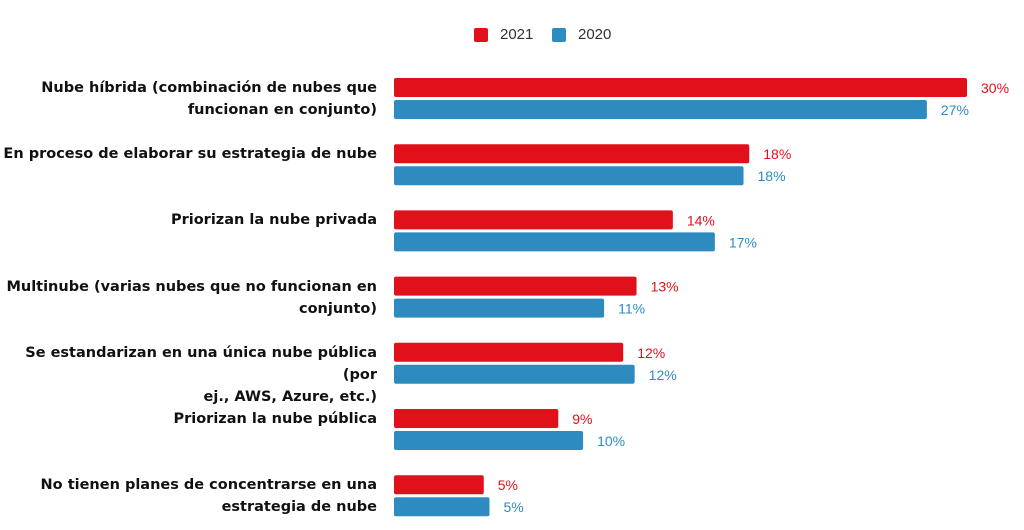  Describe the element at coordinates (275, 419) in the screenshot. I see `category-label-line: Priorizan la nube pública` at that location.